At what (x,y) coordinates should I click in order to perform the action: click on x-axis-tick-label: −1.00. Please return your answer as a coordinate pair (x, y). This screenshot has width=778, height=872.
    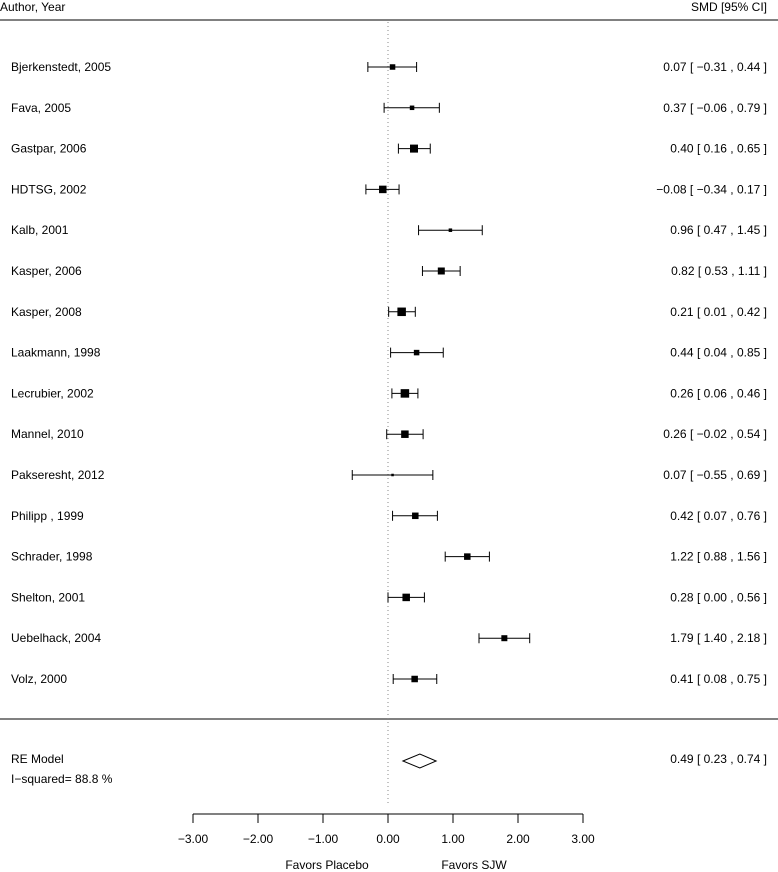
    Looking at the image, I should click on (323, 839).